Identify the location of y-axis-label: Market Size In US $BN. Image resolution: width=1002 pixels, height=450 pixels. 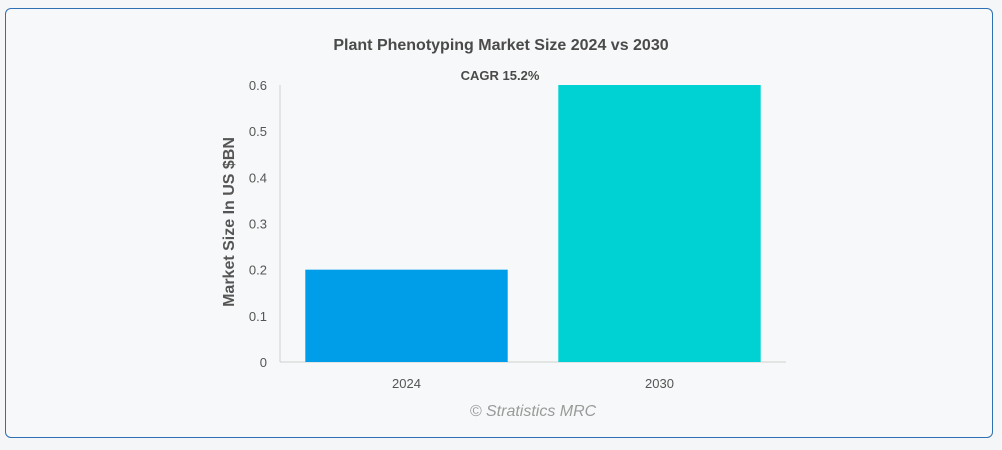
(229, 222).